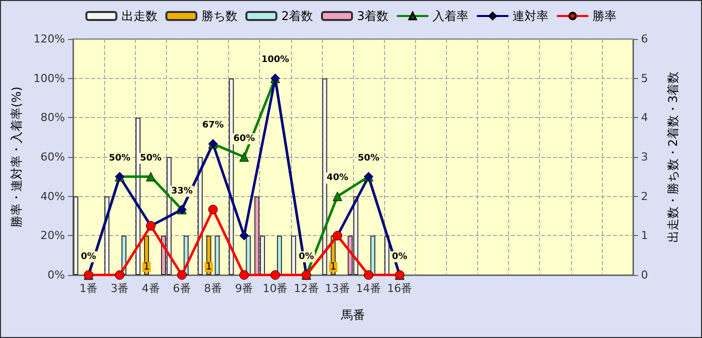  Describe the element at coordinates (644, 275) in the screenshot. I see `y2-tick-label: 0` at that location.